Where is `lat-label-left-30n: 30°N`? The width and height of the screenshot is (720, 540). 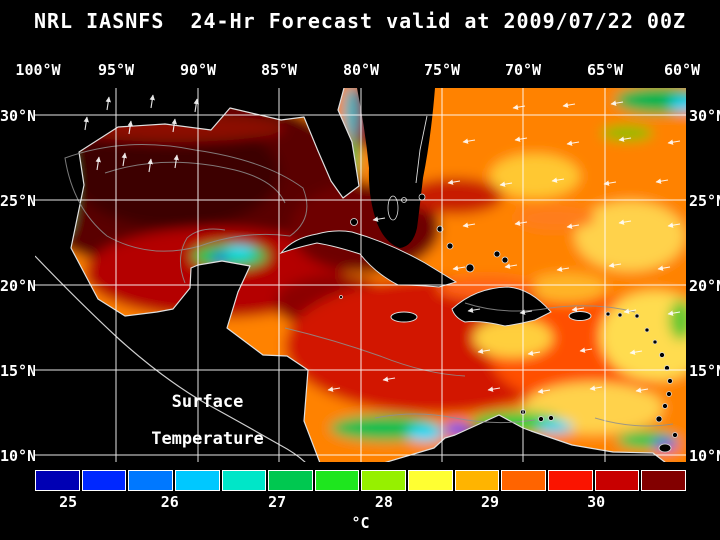
lat-label-left-30n: 30°N is located at coordinates (18, 116).